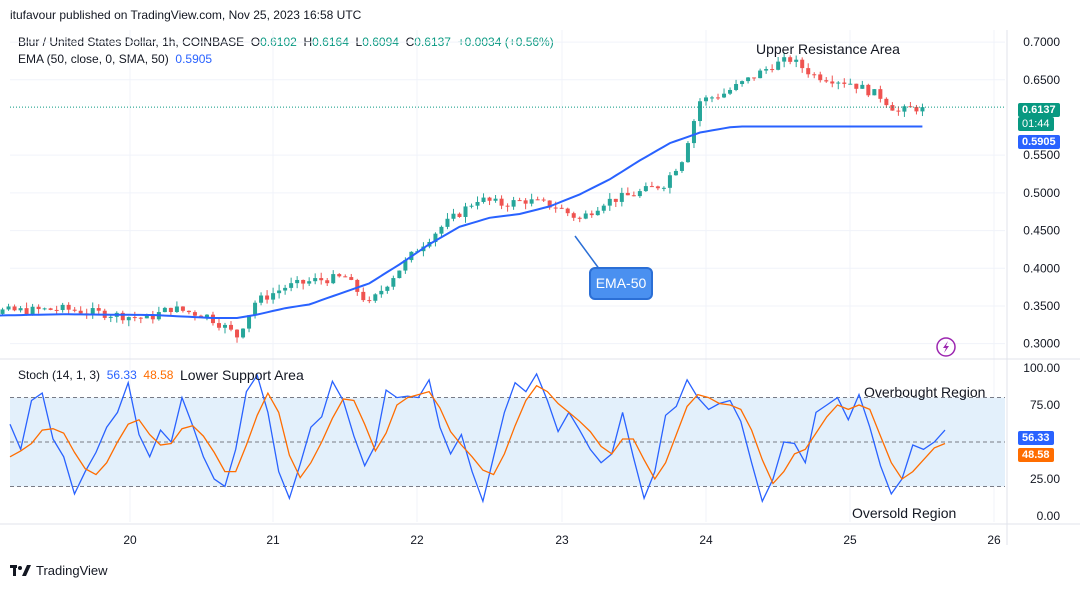  I want to click on x-tick-label: 20, so click(130, 540).